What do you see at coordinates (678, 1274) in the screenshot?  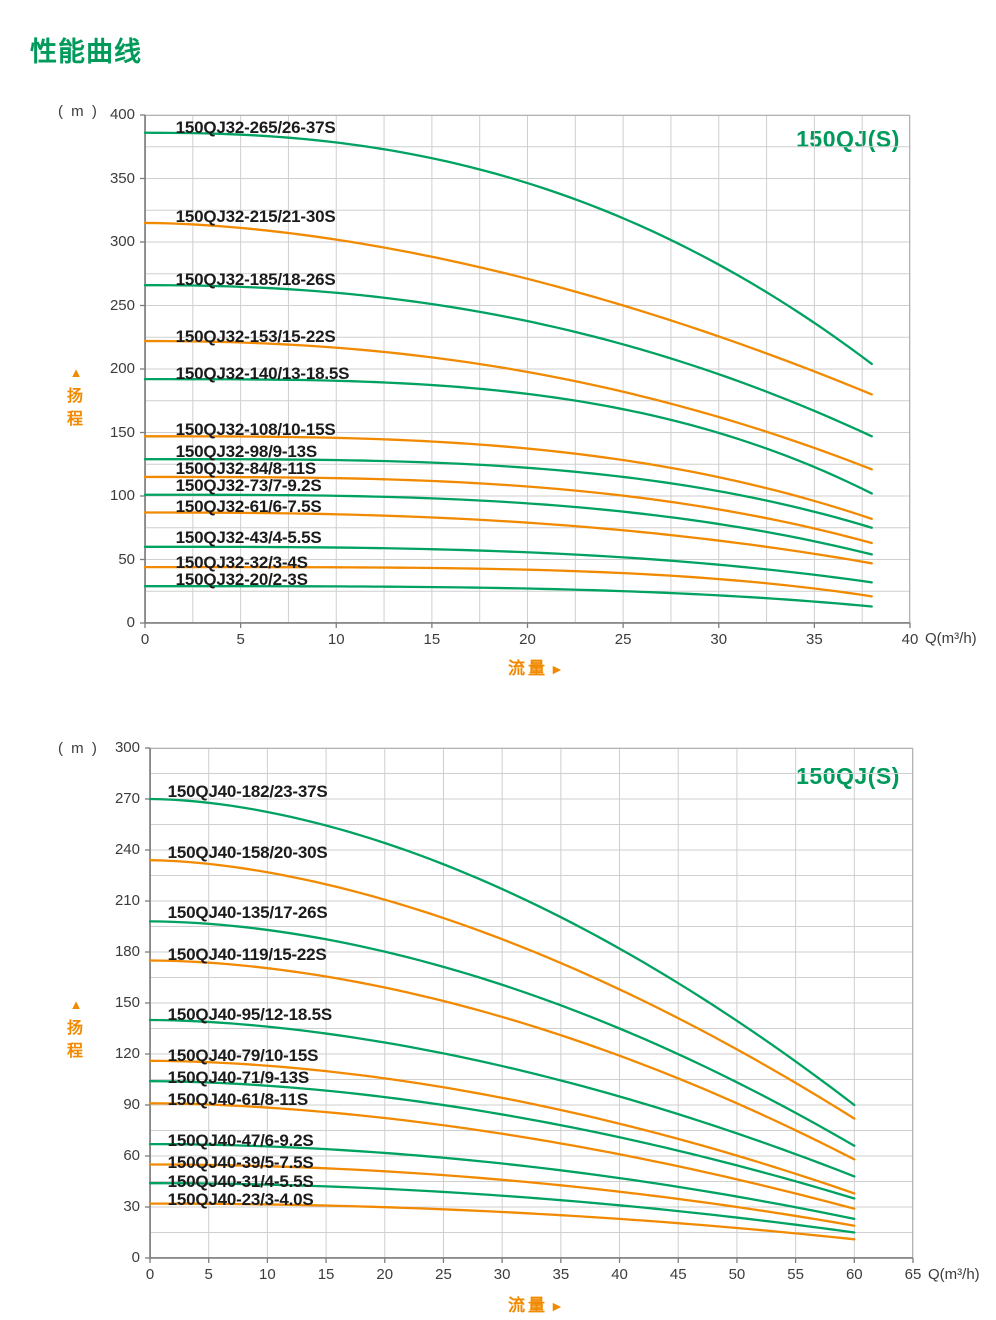 I see `x-tick-label: 45` at bounding box center [678, 1274].